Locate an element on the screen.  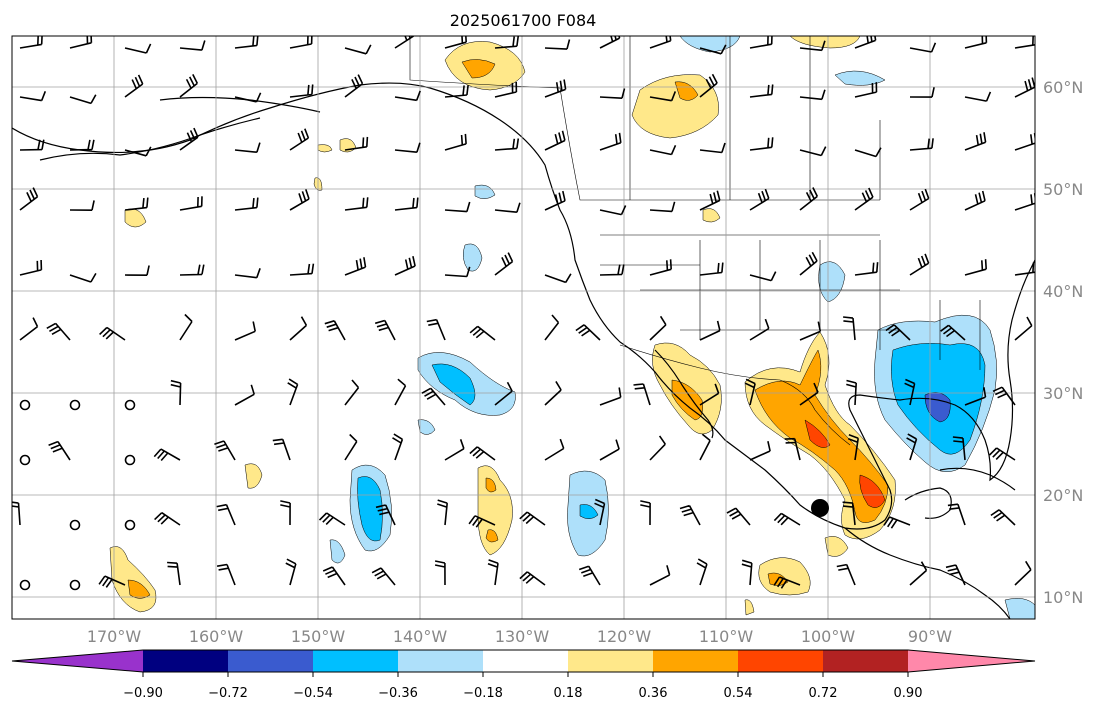
longitude-label: 160°W is located at coordinates (216, 636).